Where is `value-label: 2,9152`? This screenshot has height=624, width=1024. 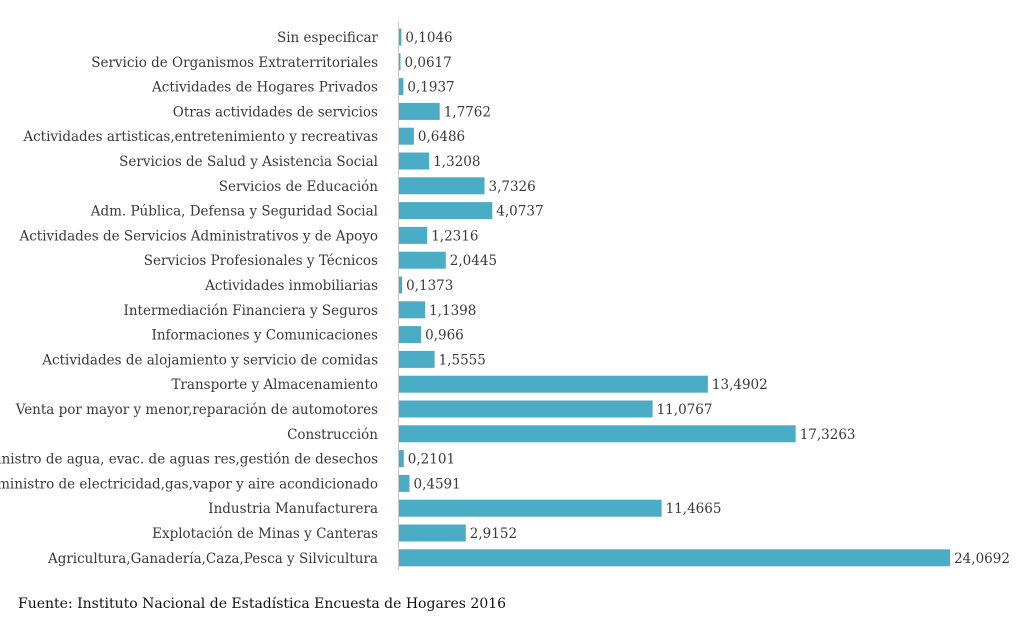
value-label: 2,9152 is located at coordinates (493, 534).